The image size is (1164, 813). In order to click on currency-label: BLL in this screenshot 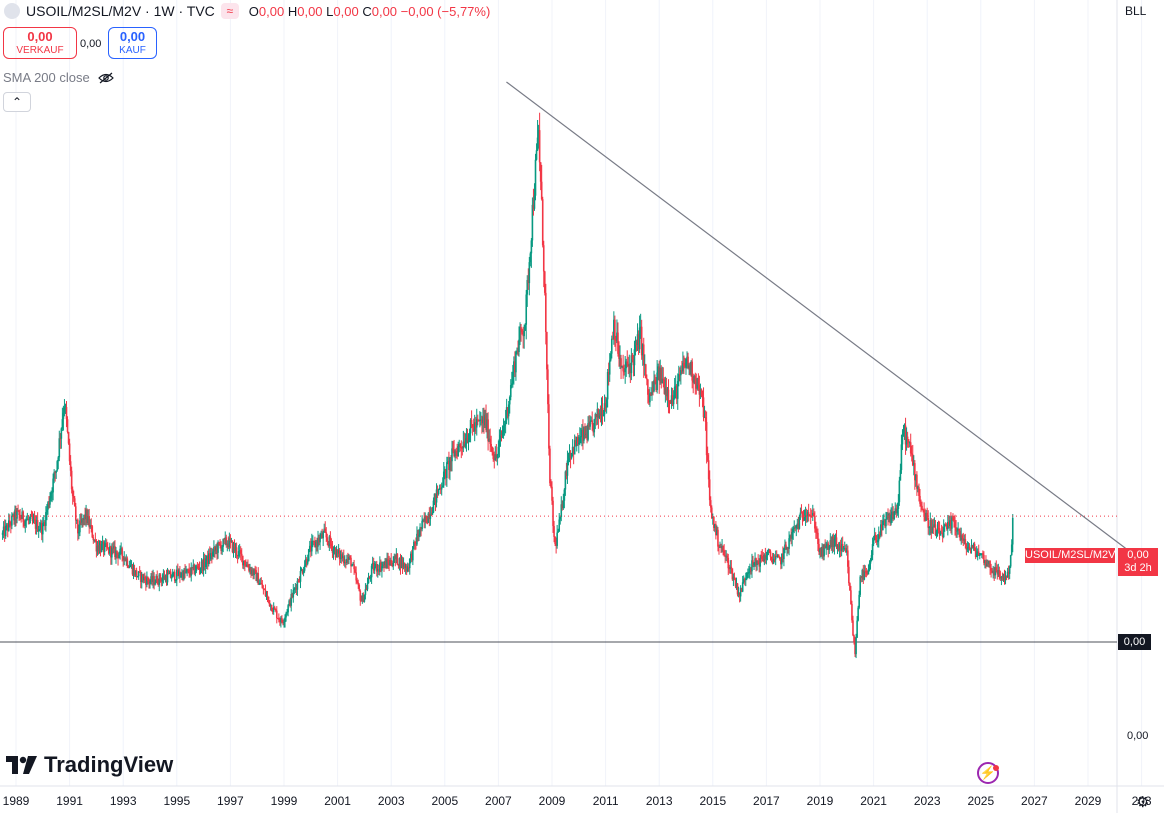, I will do `click(1136, 11)`.